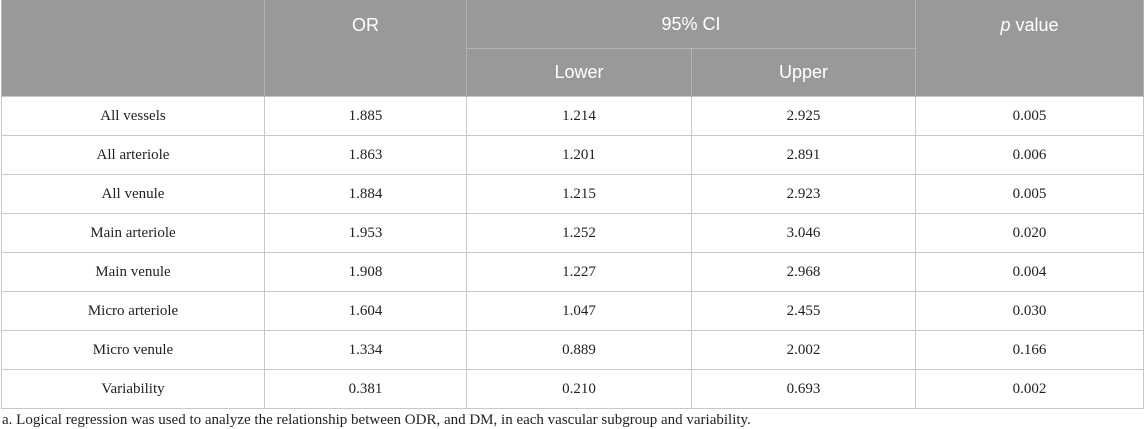 The height and width of the screenshot is (429, 1145). What do you see at coordinates (365, 116) in the screenshot?
I see `cell-or: 1.885` at bounding box center [365, 116].